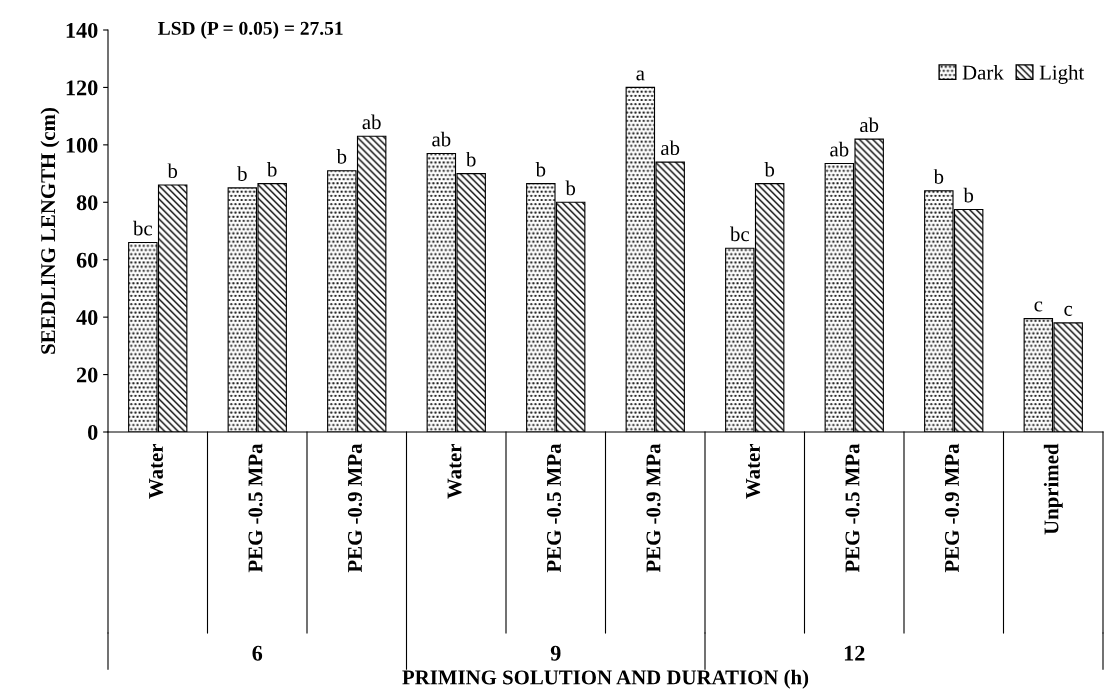 The height and width of the screenshot is (693, 1113). Describe the element at coordinates (555, 653) in the screenshot. I see `text: 9` at that location.